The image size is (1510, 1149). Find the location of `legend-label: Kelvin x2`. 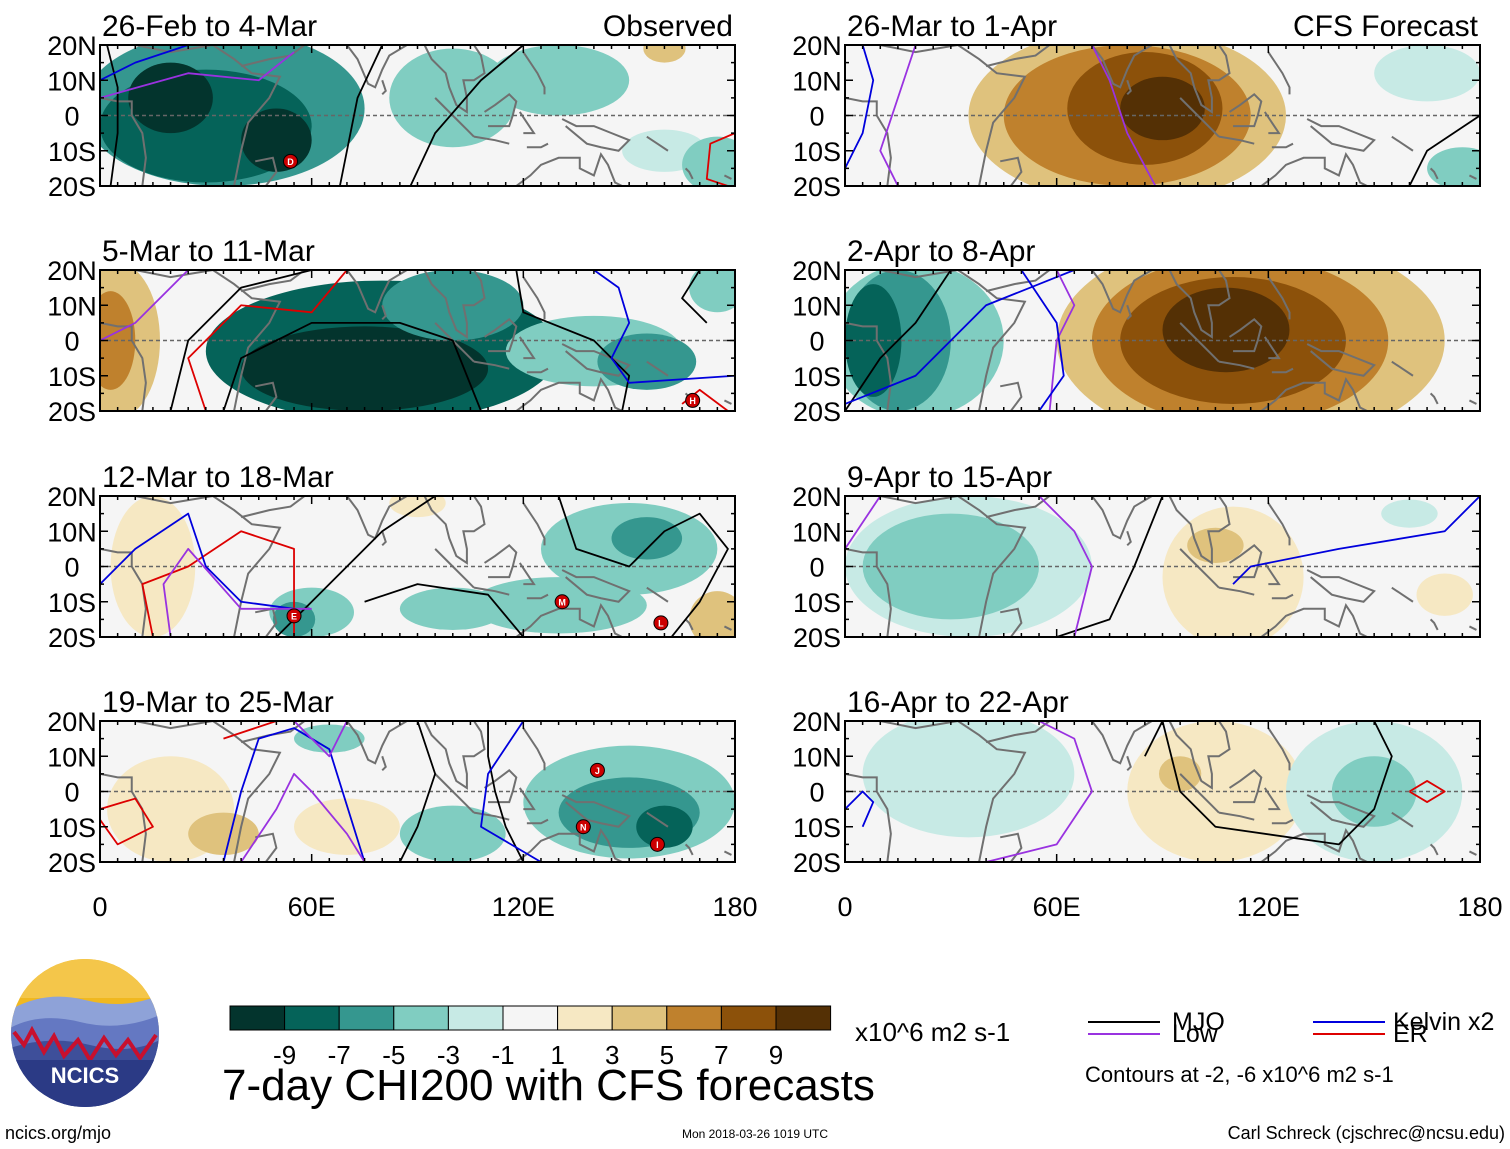

legend-label: Kelvin x2 is located at coordinates (1443, 1022).